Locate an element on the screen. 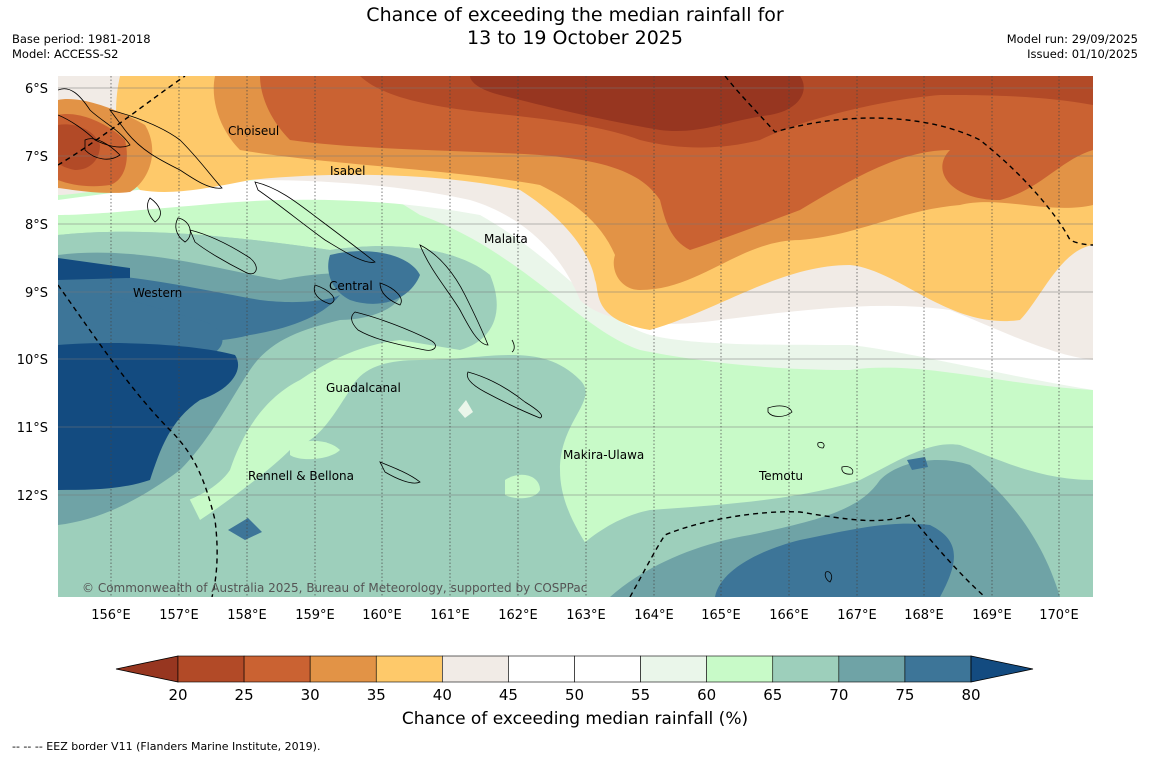 Image resolution: width=1150 pixels, height=758 pixels. latitude-labels: 6°S 7°S 8°S 9°S 10°S 11°S 12°S is located at coordinates (32, 293).